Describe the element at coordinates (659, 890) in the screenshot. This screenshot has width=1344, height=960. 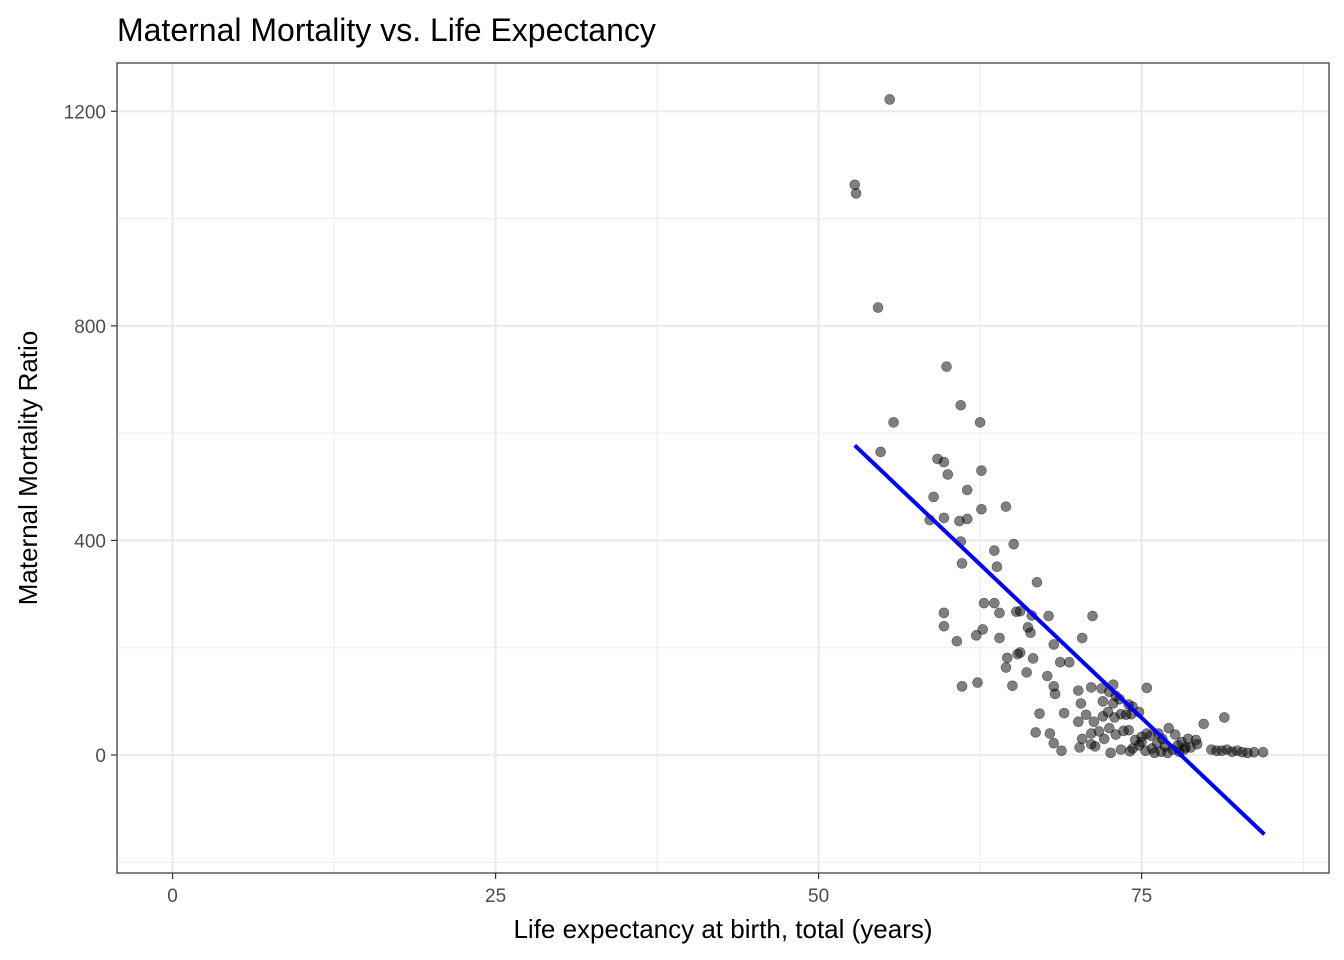
I see `x-axis: 0 25 50 75` at that location.